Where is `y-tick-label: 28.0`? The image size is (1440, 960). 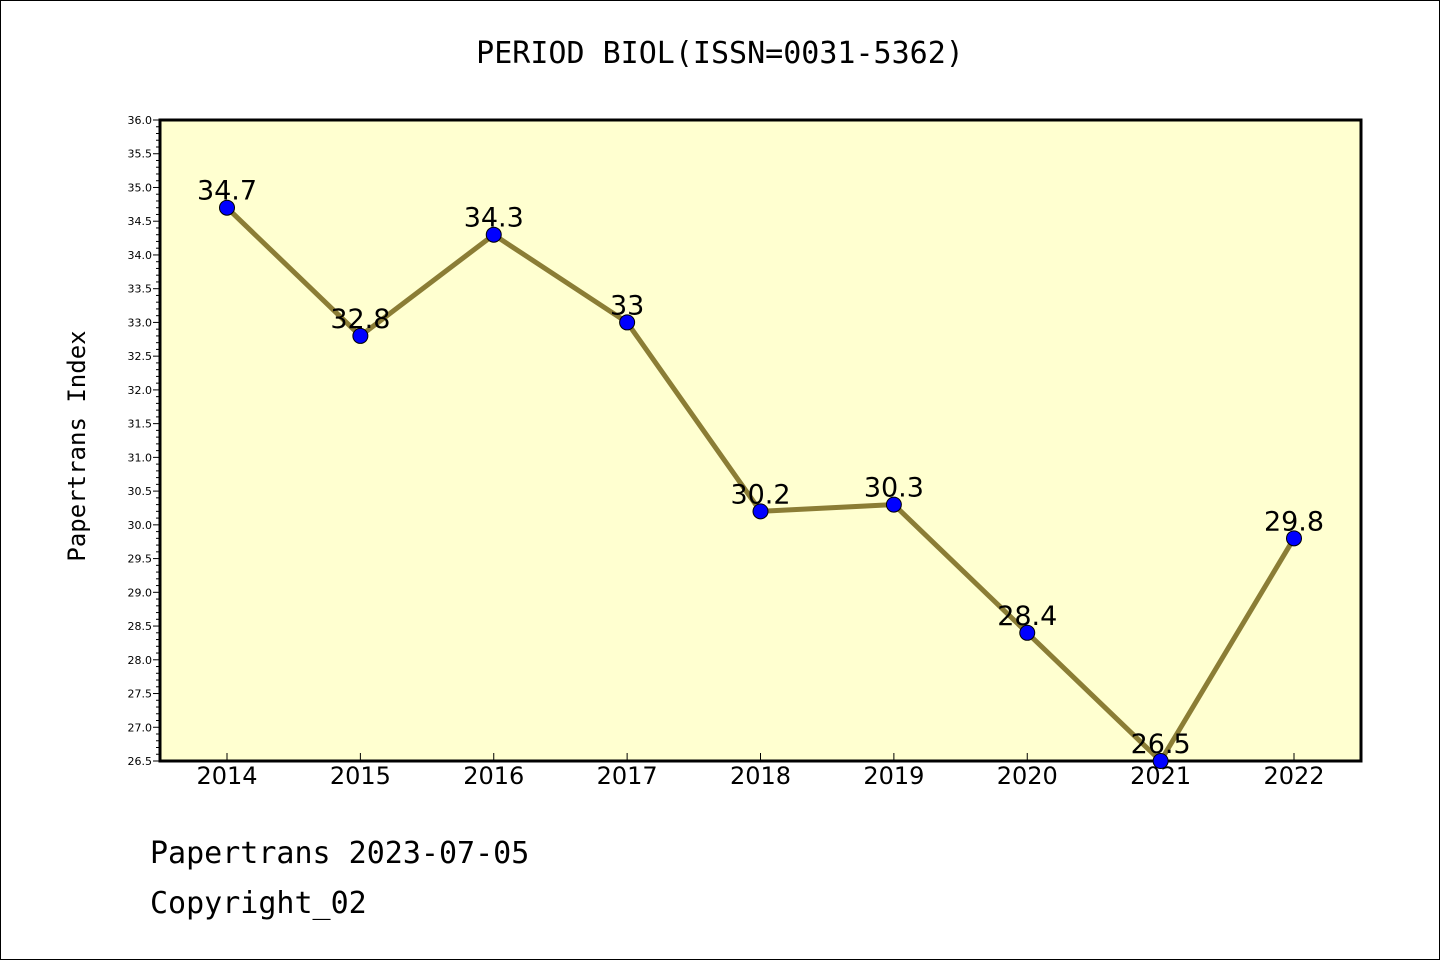
y-tick-label: 28.0 is located at coordinates (140, 660).